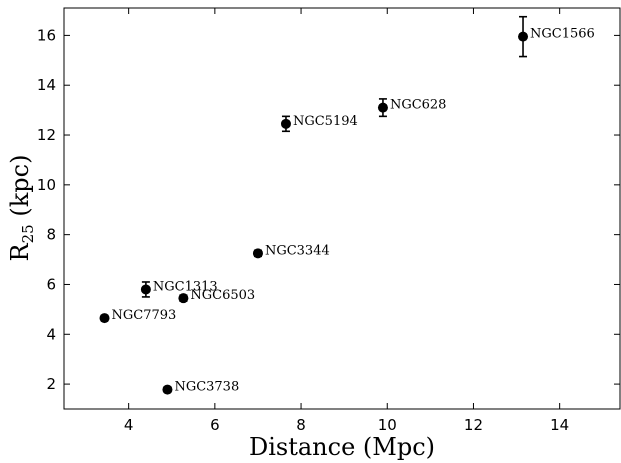  I want to click on data-point-group: NGC6503, so click(216, 296).